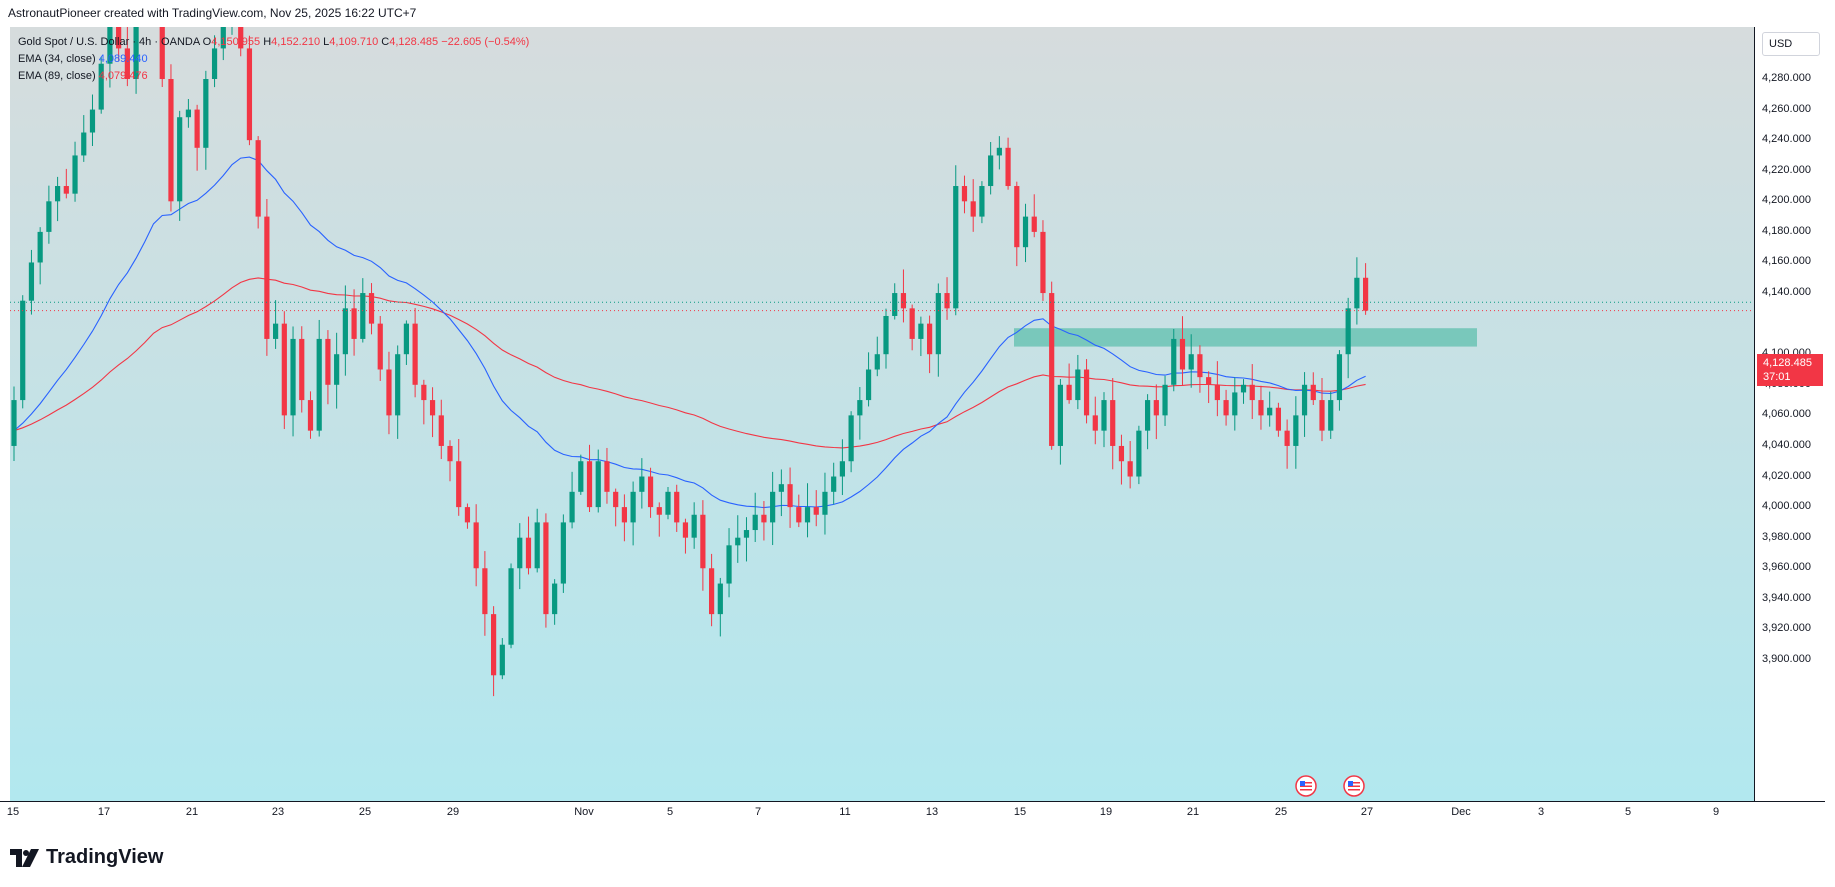 Image resolution: width=1835 pixels, height=887 pixels. I want to click on legend-ema34-row: EMA (34, close) 4,089.440, so click(273, 59).